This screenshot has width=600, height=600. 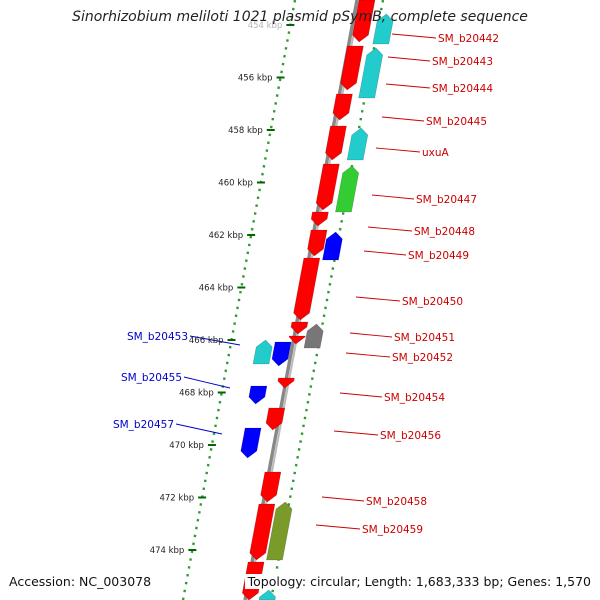 I want to click on gene-label-forward: SM_b20456, so click(x=410, y=436).